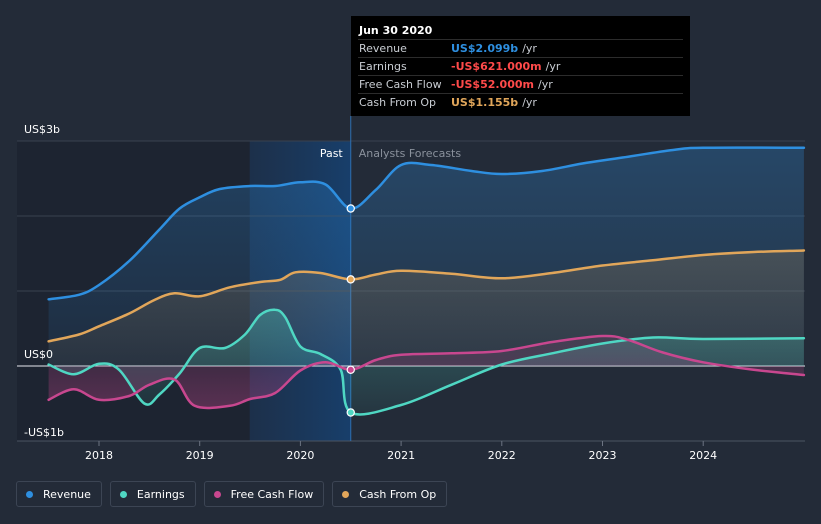 This screenshot has height=524, width=821. I want to click on tooltip-row-revenue: Revenue US$2.099b /yr, so click(520, 48).